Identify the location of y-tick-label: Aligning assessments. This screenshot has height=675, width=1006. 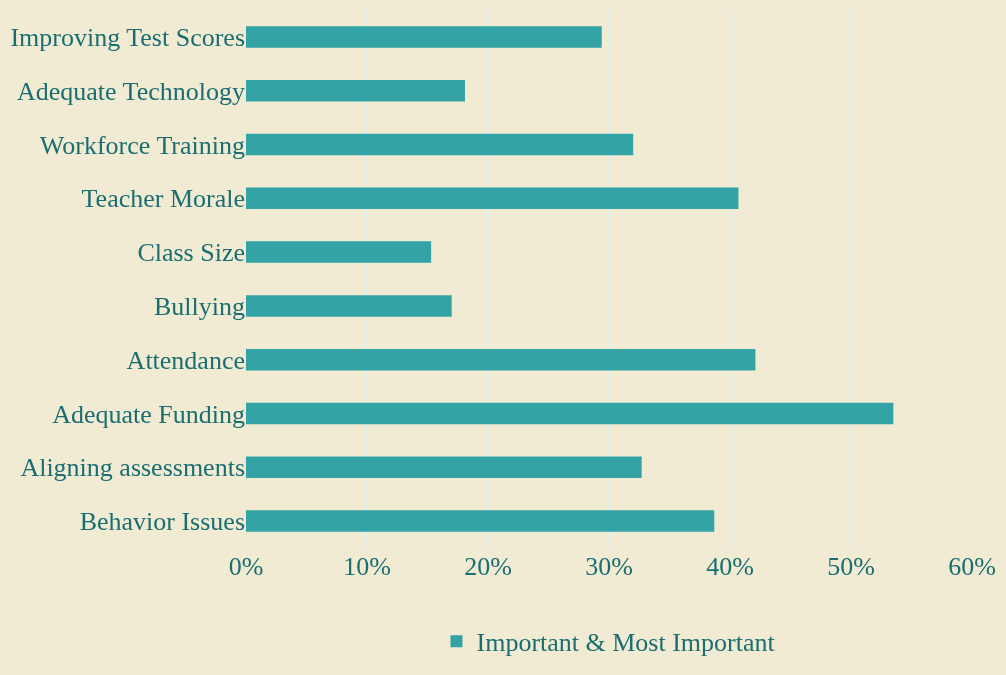
(132, 468).